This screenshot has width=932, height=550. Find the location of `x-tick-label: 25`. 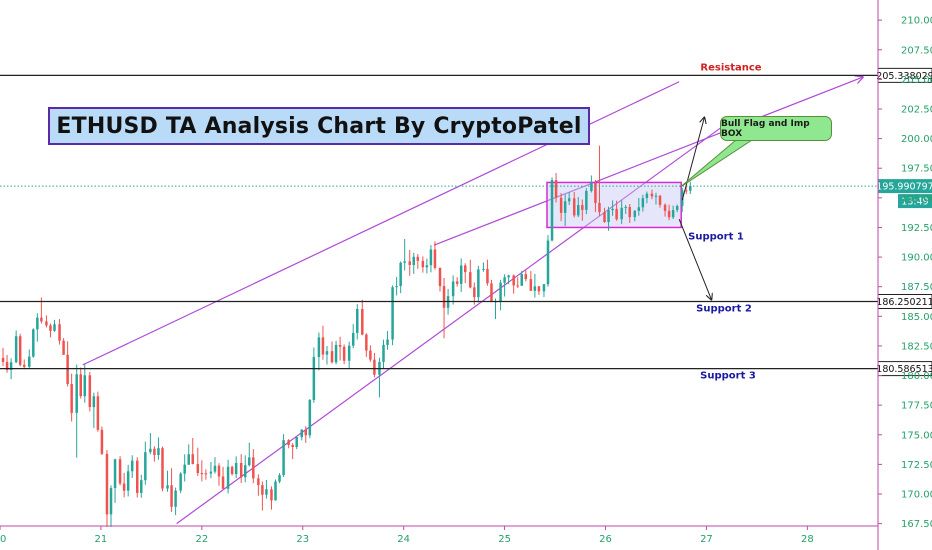

x-tick-label: 25 is located at coordinates (504, 539).